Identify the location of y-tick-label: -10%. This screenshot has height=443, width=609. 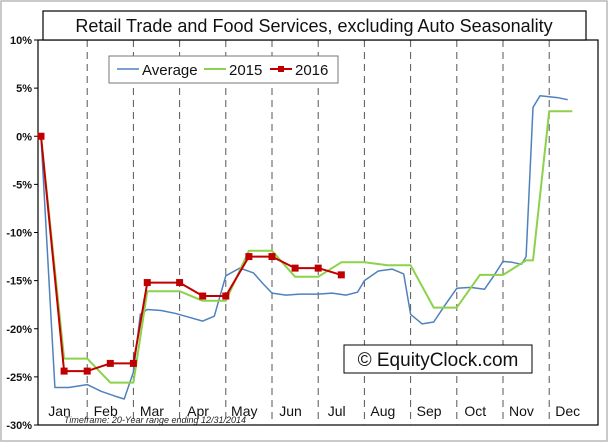
(19, 234).